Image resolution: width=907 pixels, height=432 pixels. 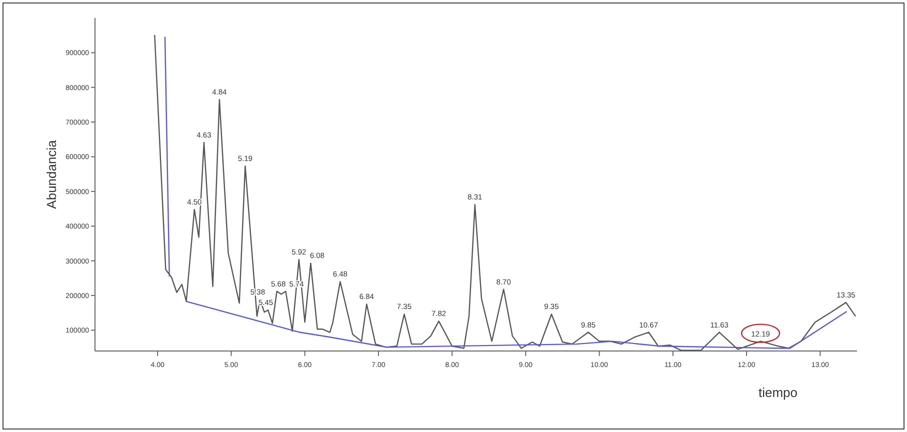 I want to click on y-axis-title: Abundancia, so click(x=51, y=174).